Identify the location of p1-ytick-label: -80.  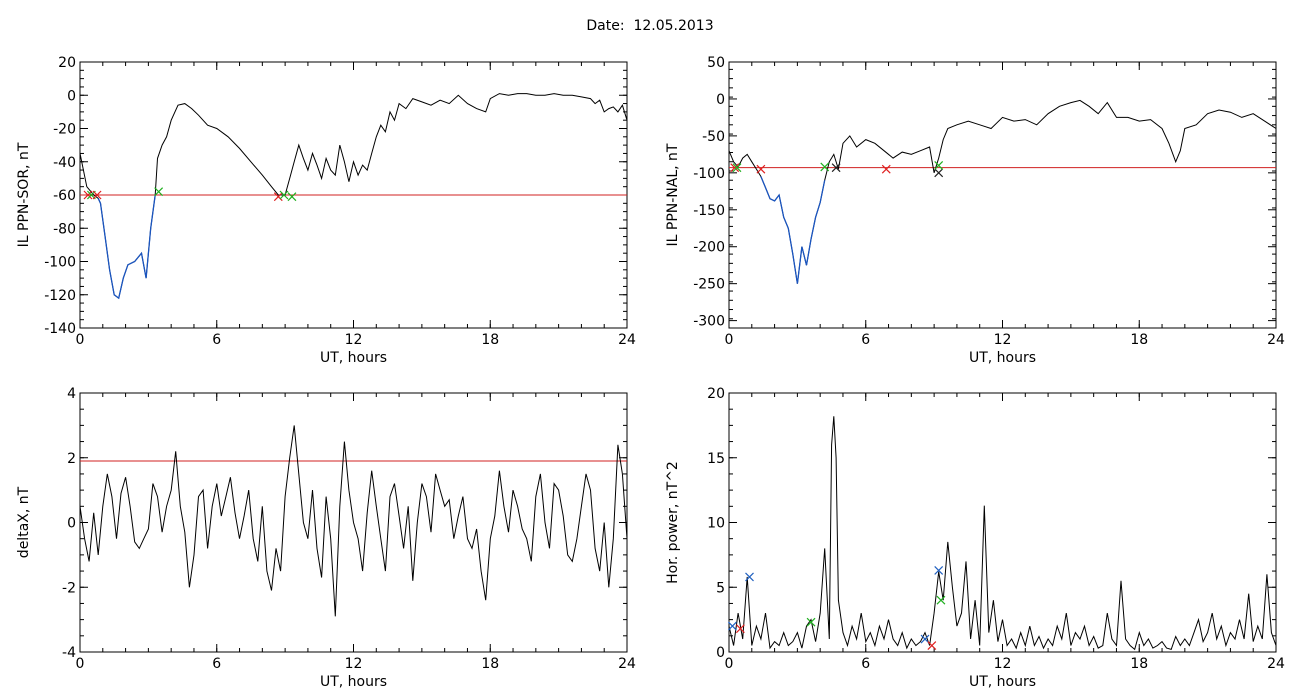
(64, 229).